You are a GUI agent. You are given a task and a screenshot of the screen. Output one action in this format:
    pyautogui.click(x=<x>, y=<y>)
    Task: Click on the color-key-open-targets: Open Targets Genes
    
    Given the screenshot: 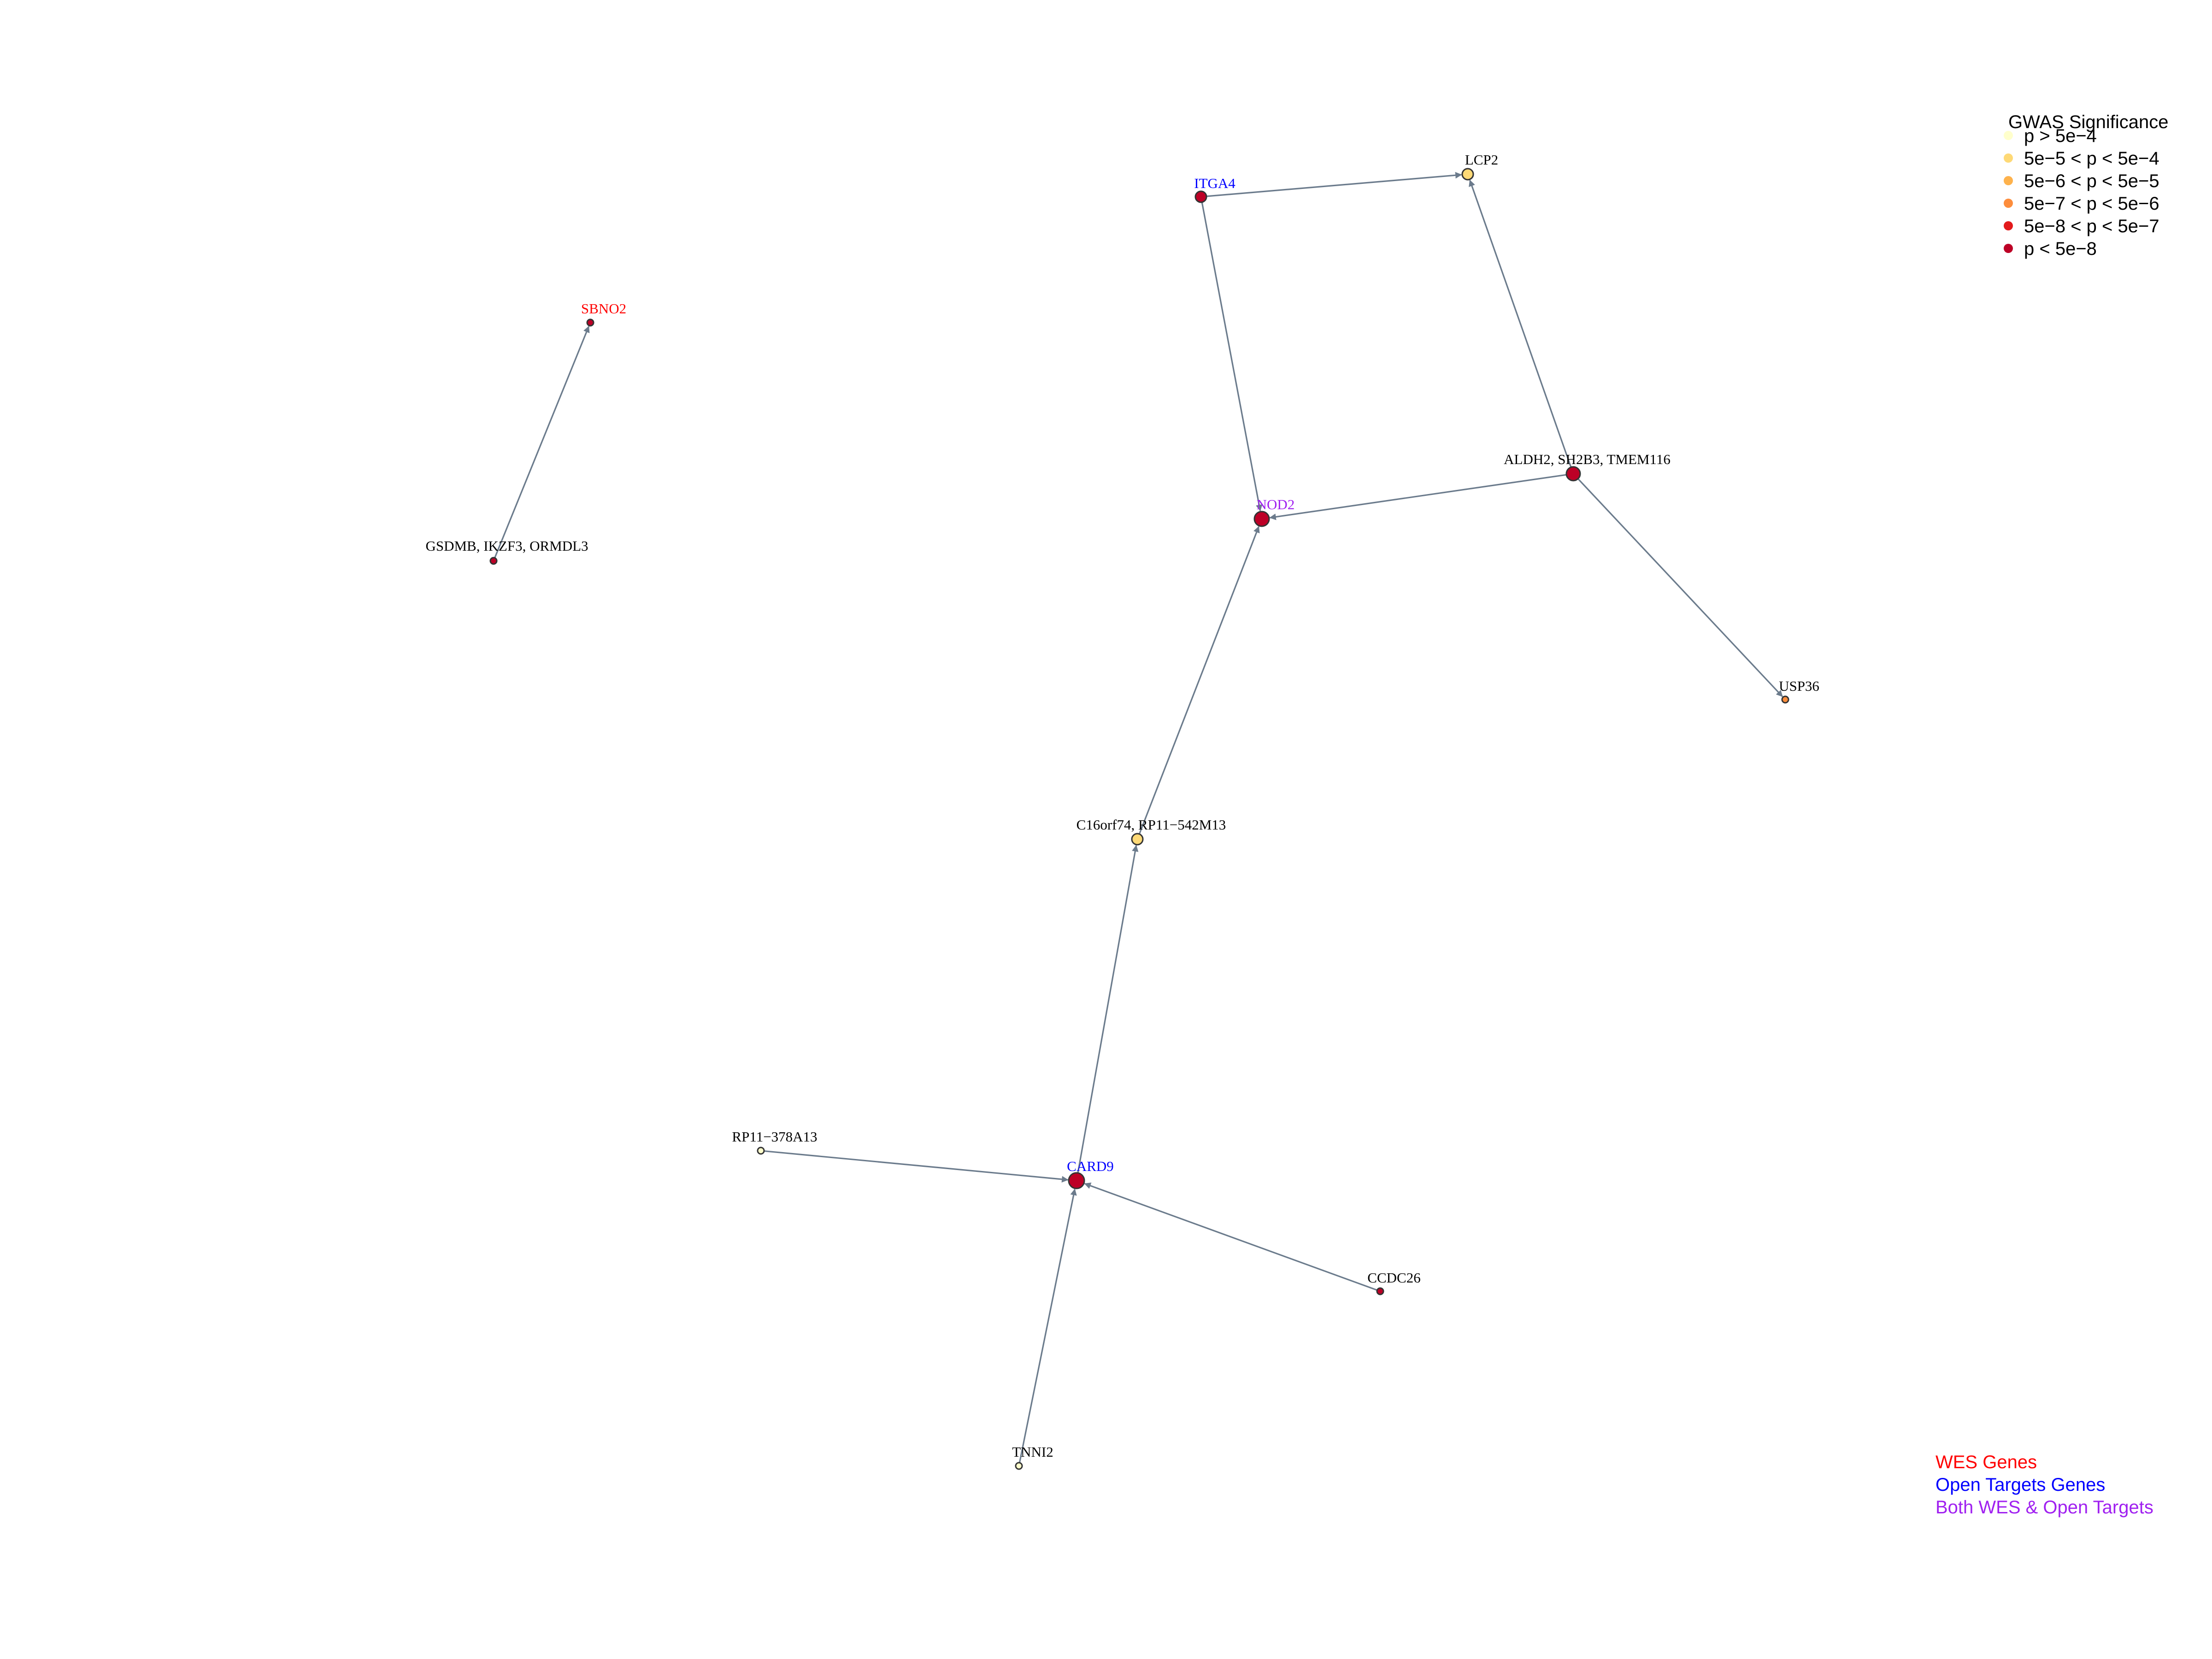 What is the action you would take?
    pyautogui.click(x=2020, y=1485)
    